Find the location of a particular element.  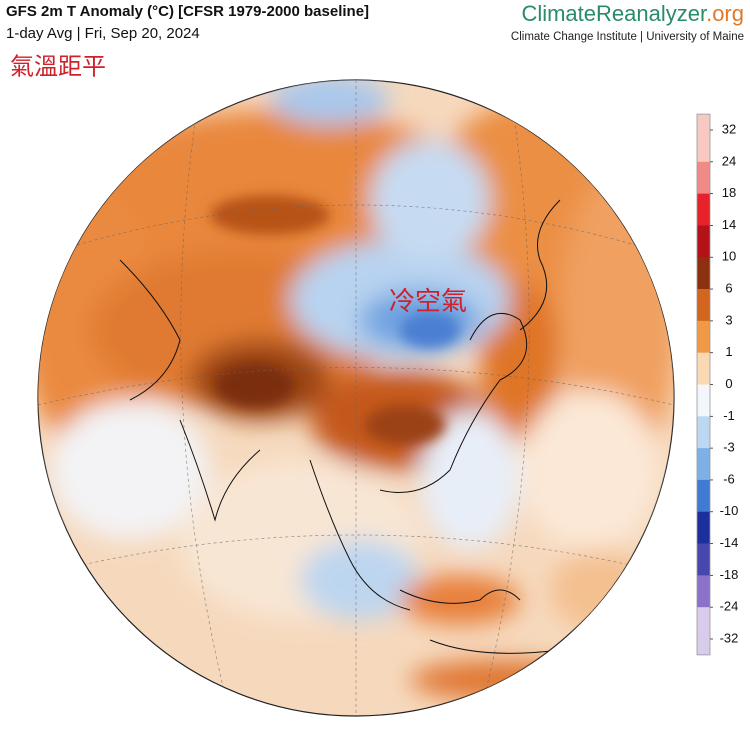

brand: ClimateReanalyzer.org is located at coordinates (632, 13).